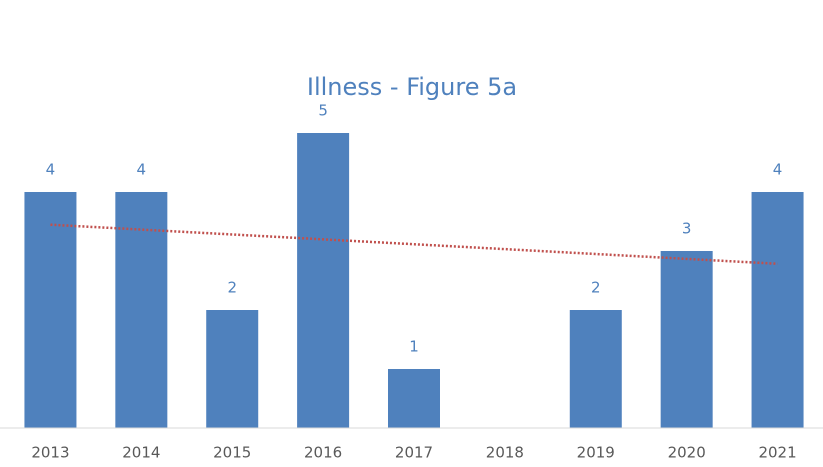 The width and height of the screenshot is (823, 467). What do you see at coordinates (232, 453) in the screenshot?
I see `x-tick-label: 2015` at bounding box center [232, 453].